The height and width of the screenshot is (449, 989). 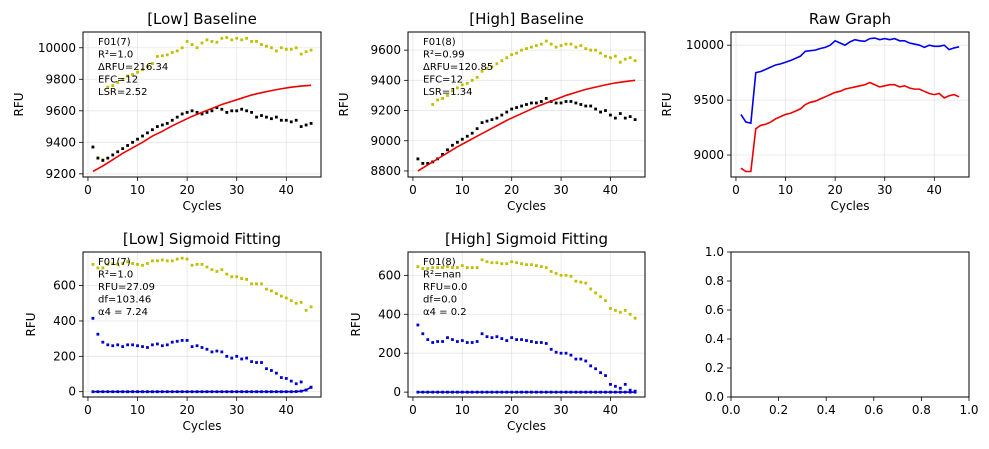 I want to click on x-tick-label: 0.2, so click(x=778, y=410).